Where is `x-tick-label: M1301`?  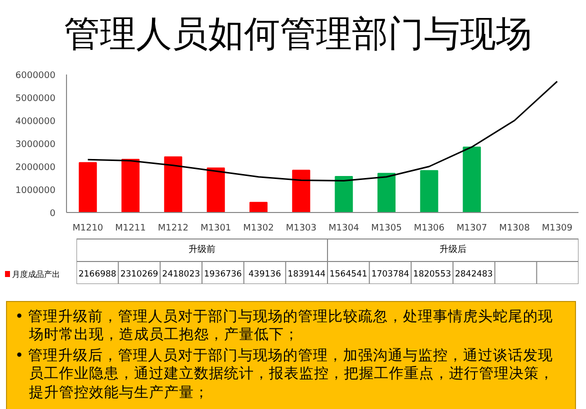
x-tick-label: M1301 is located at coordinates (216, 229).